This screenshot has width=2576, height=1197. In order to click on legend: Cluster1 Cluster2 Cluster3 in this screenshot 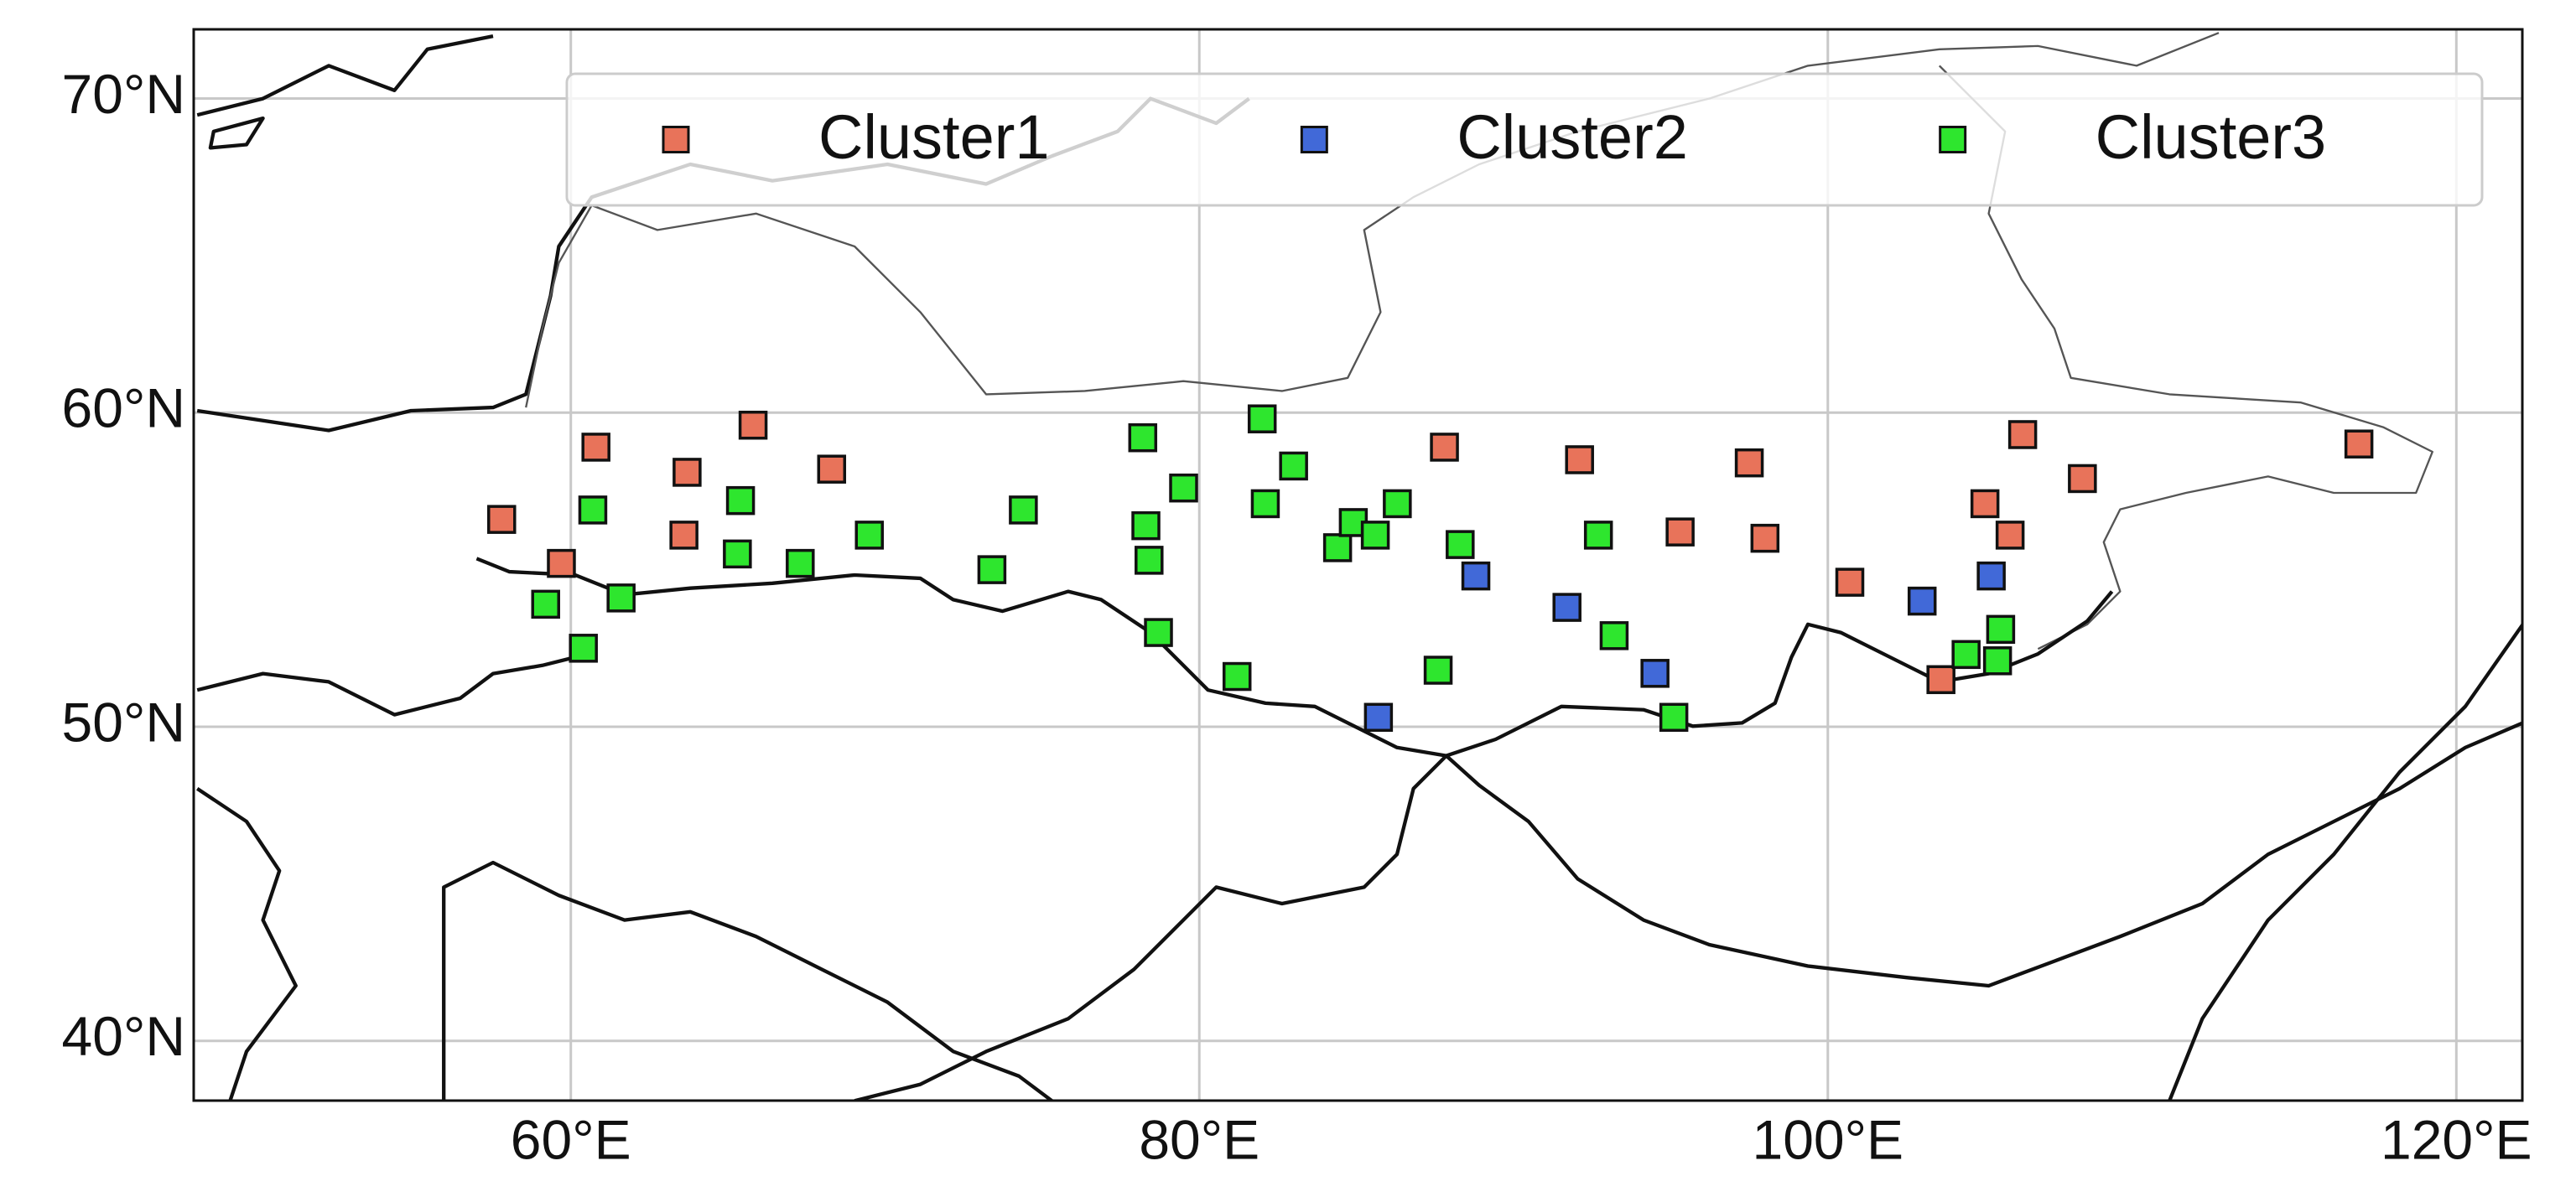, I will do `click(1524, 139)`.